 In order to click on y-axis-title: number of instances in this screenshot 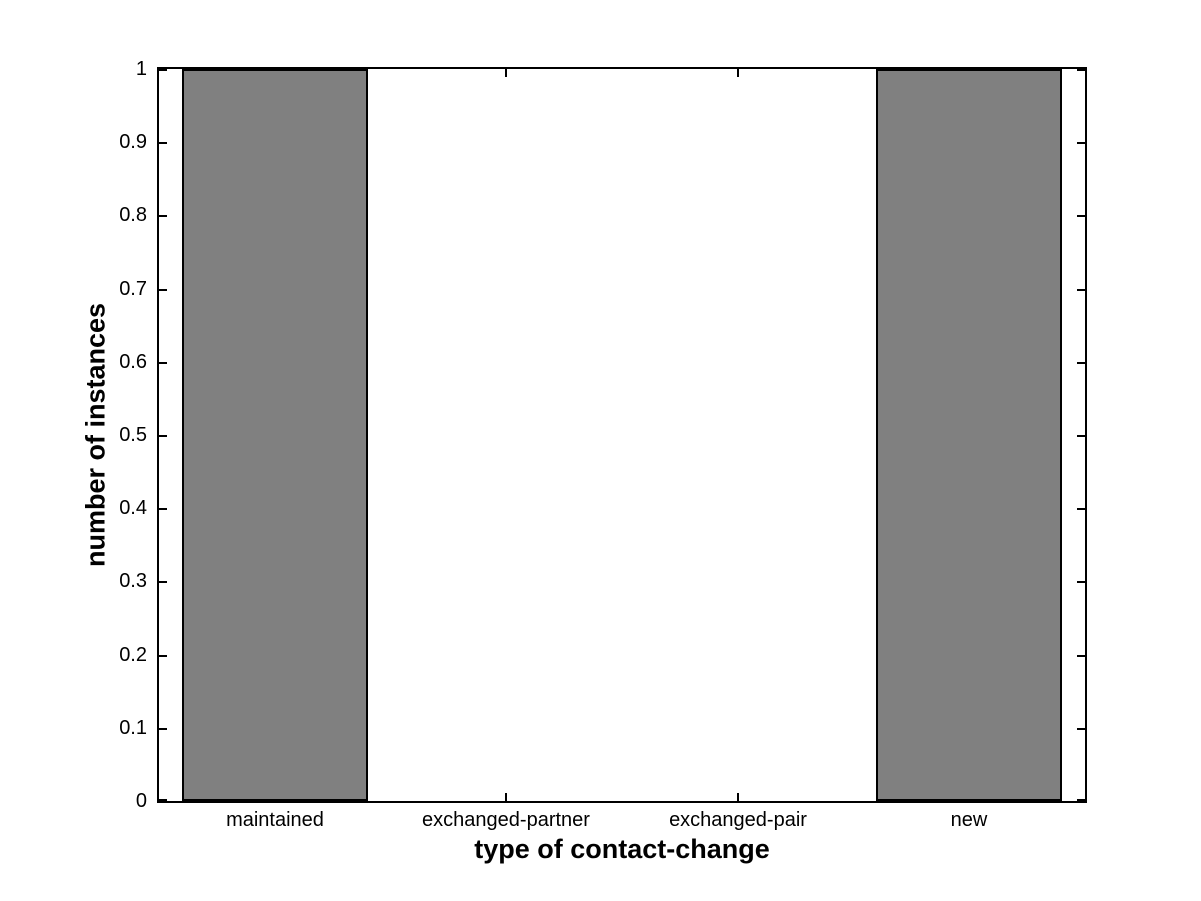, I will do `click(95, 435)`.